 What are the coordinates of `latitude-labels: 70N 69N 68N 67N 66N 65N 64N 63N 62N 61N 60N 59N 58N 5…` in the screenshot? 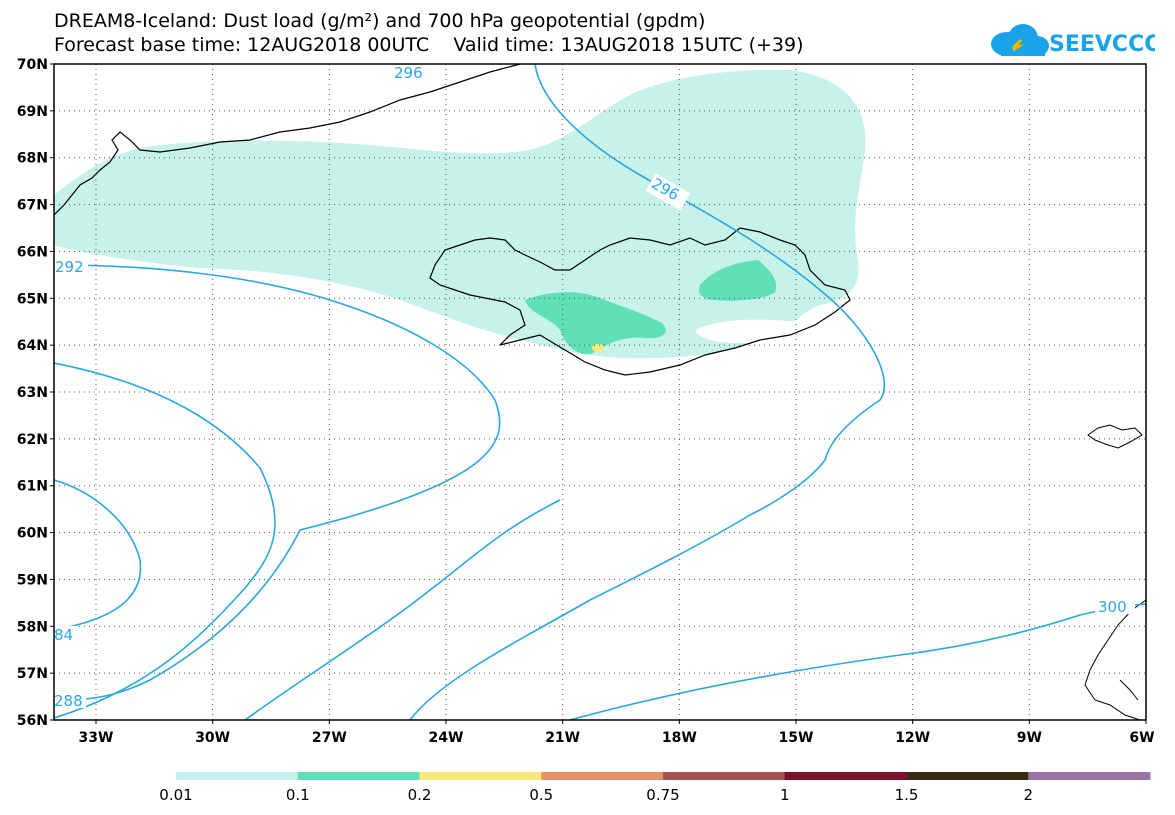 It's located at (35, 393).